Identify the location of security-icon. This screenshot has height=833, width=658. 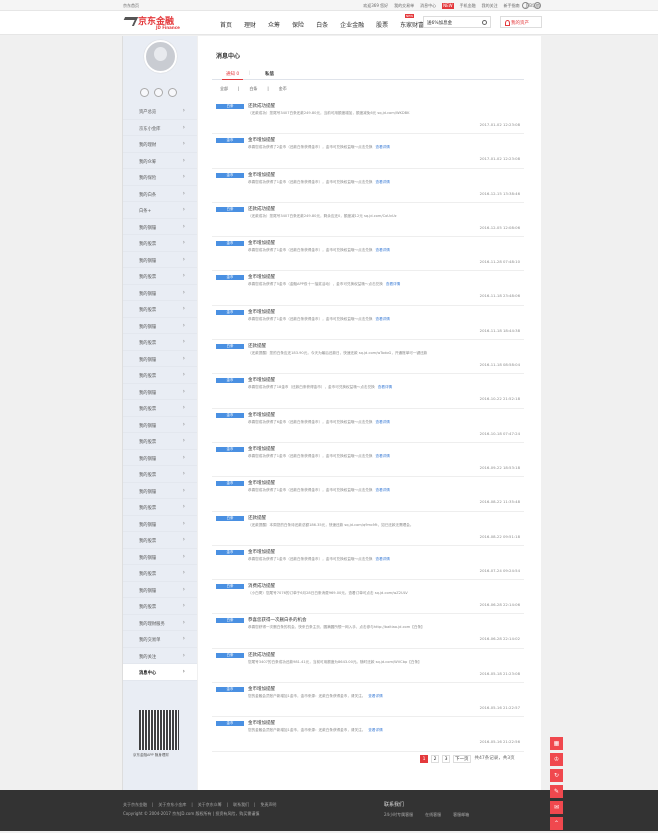
(172, 92).